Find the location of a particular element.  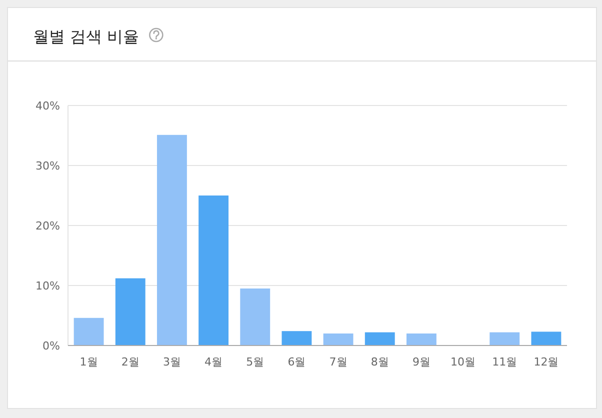

x-tick-label: 3월 is located at coordinates (171, 362).